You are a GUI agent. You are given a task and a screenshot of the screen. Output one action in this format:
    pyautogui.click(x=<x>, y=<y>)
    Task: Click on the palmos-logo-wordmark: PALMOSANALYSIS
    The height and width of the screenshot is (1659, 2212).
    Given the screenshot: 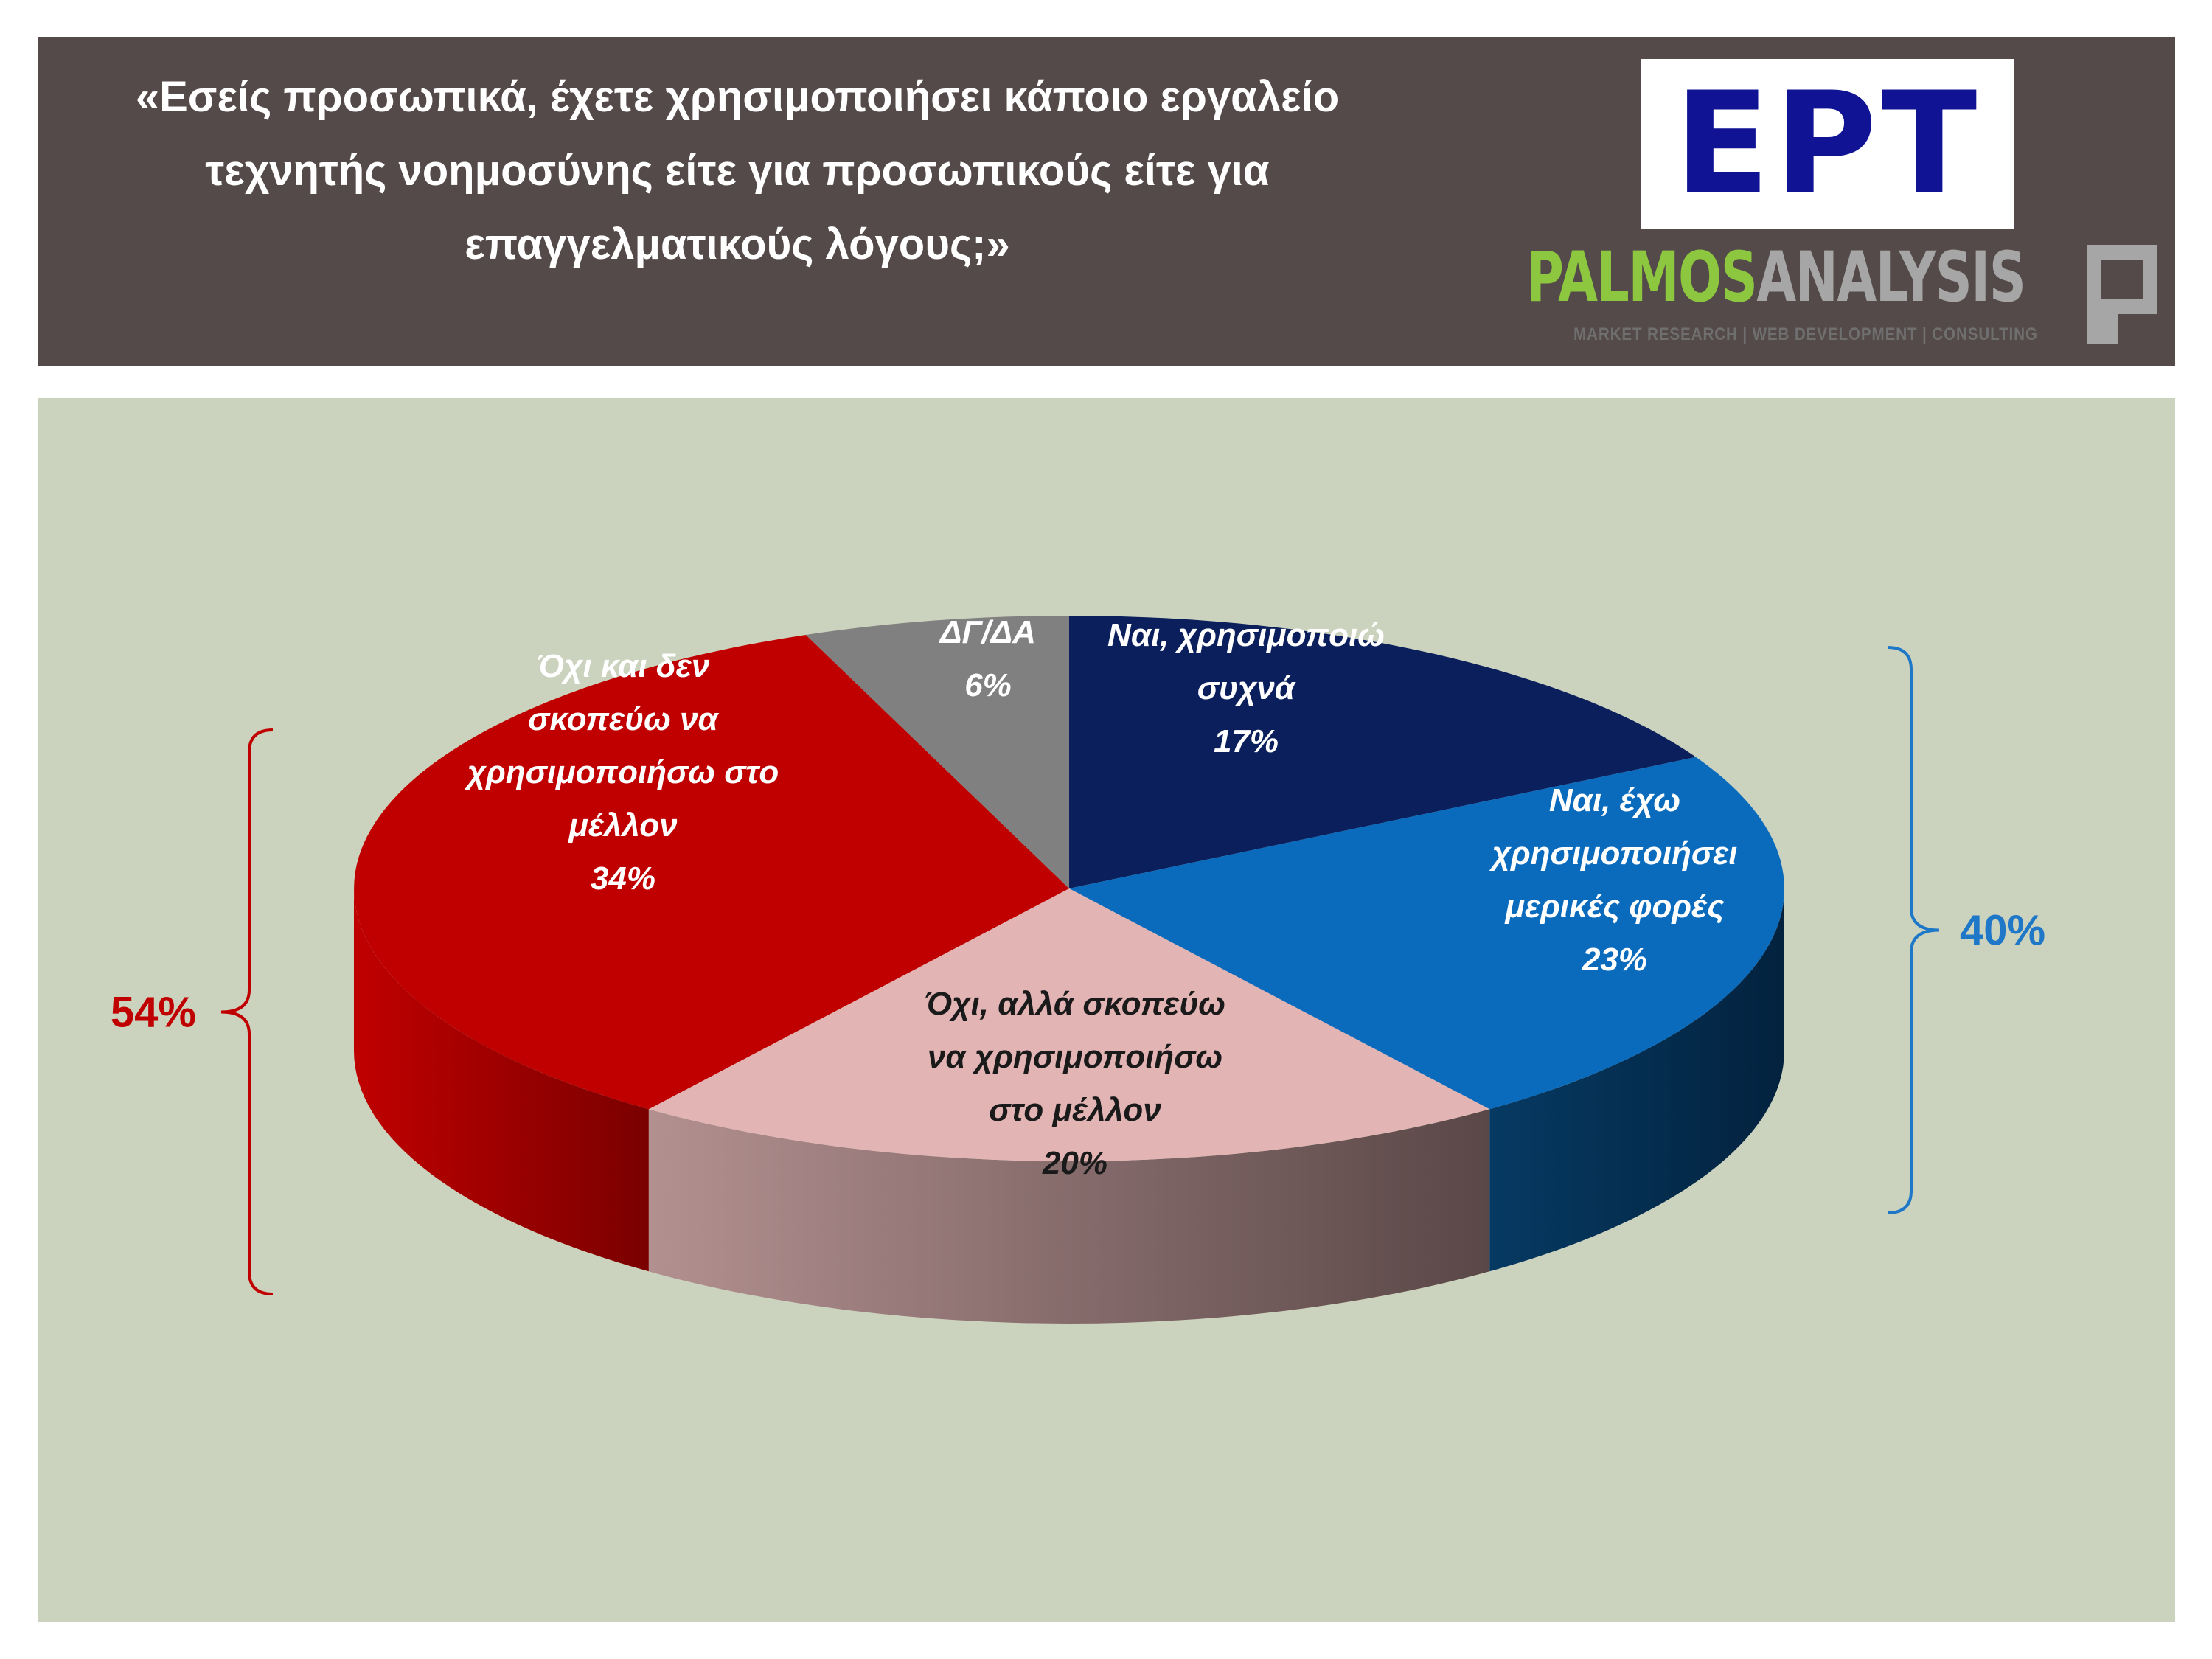 What is the action you would take?
    pyautogui.click(x=1776, y=277)
    